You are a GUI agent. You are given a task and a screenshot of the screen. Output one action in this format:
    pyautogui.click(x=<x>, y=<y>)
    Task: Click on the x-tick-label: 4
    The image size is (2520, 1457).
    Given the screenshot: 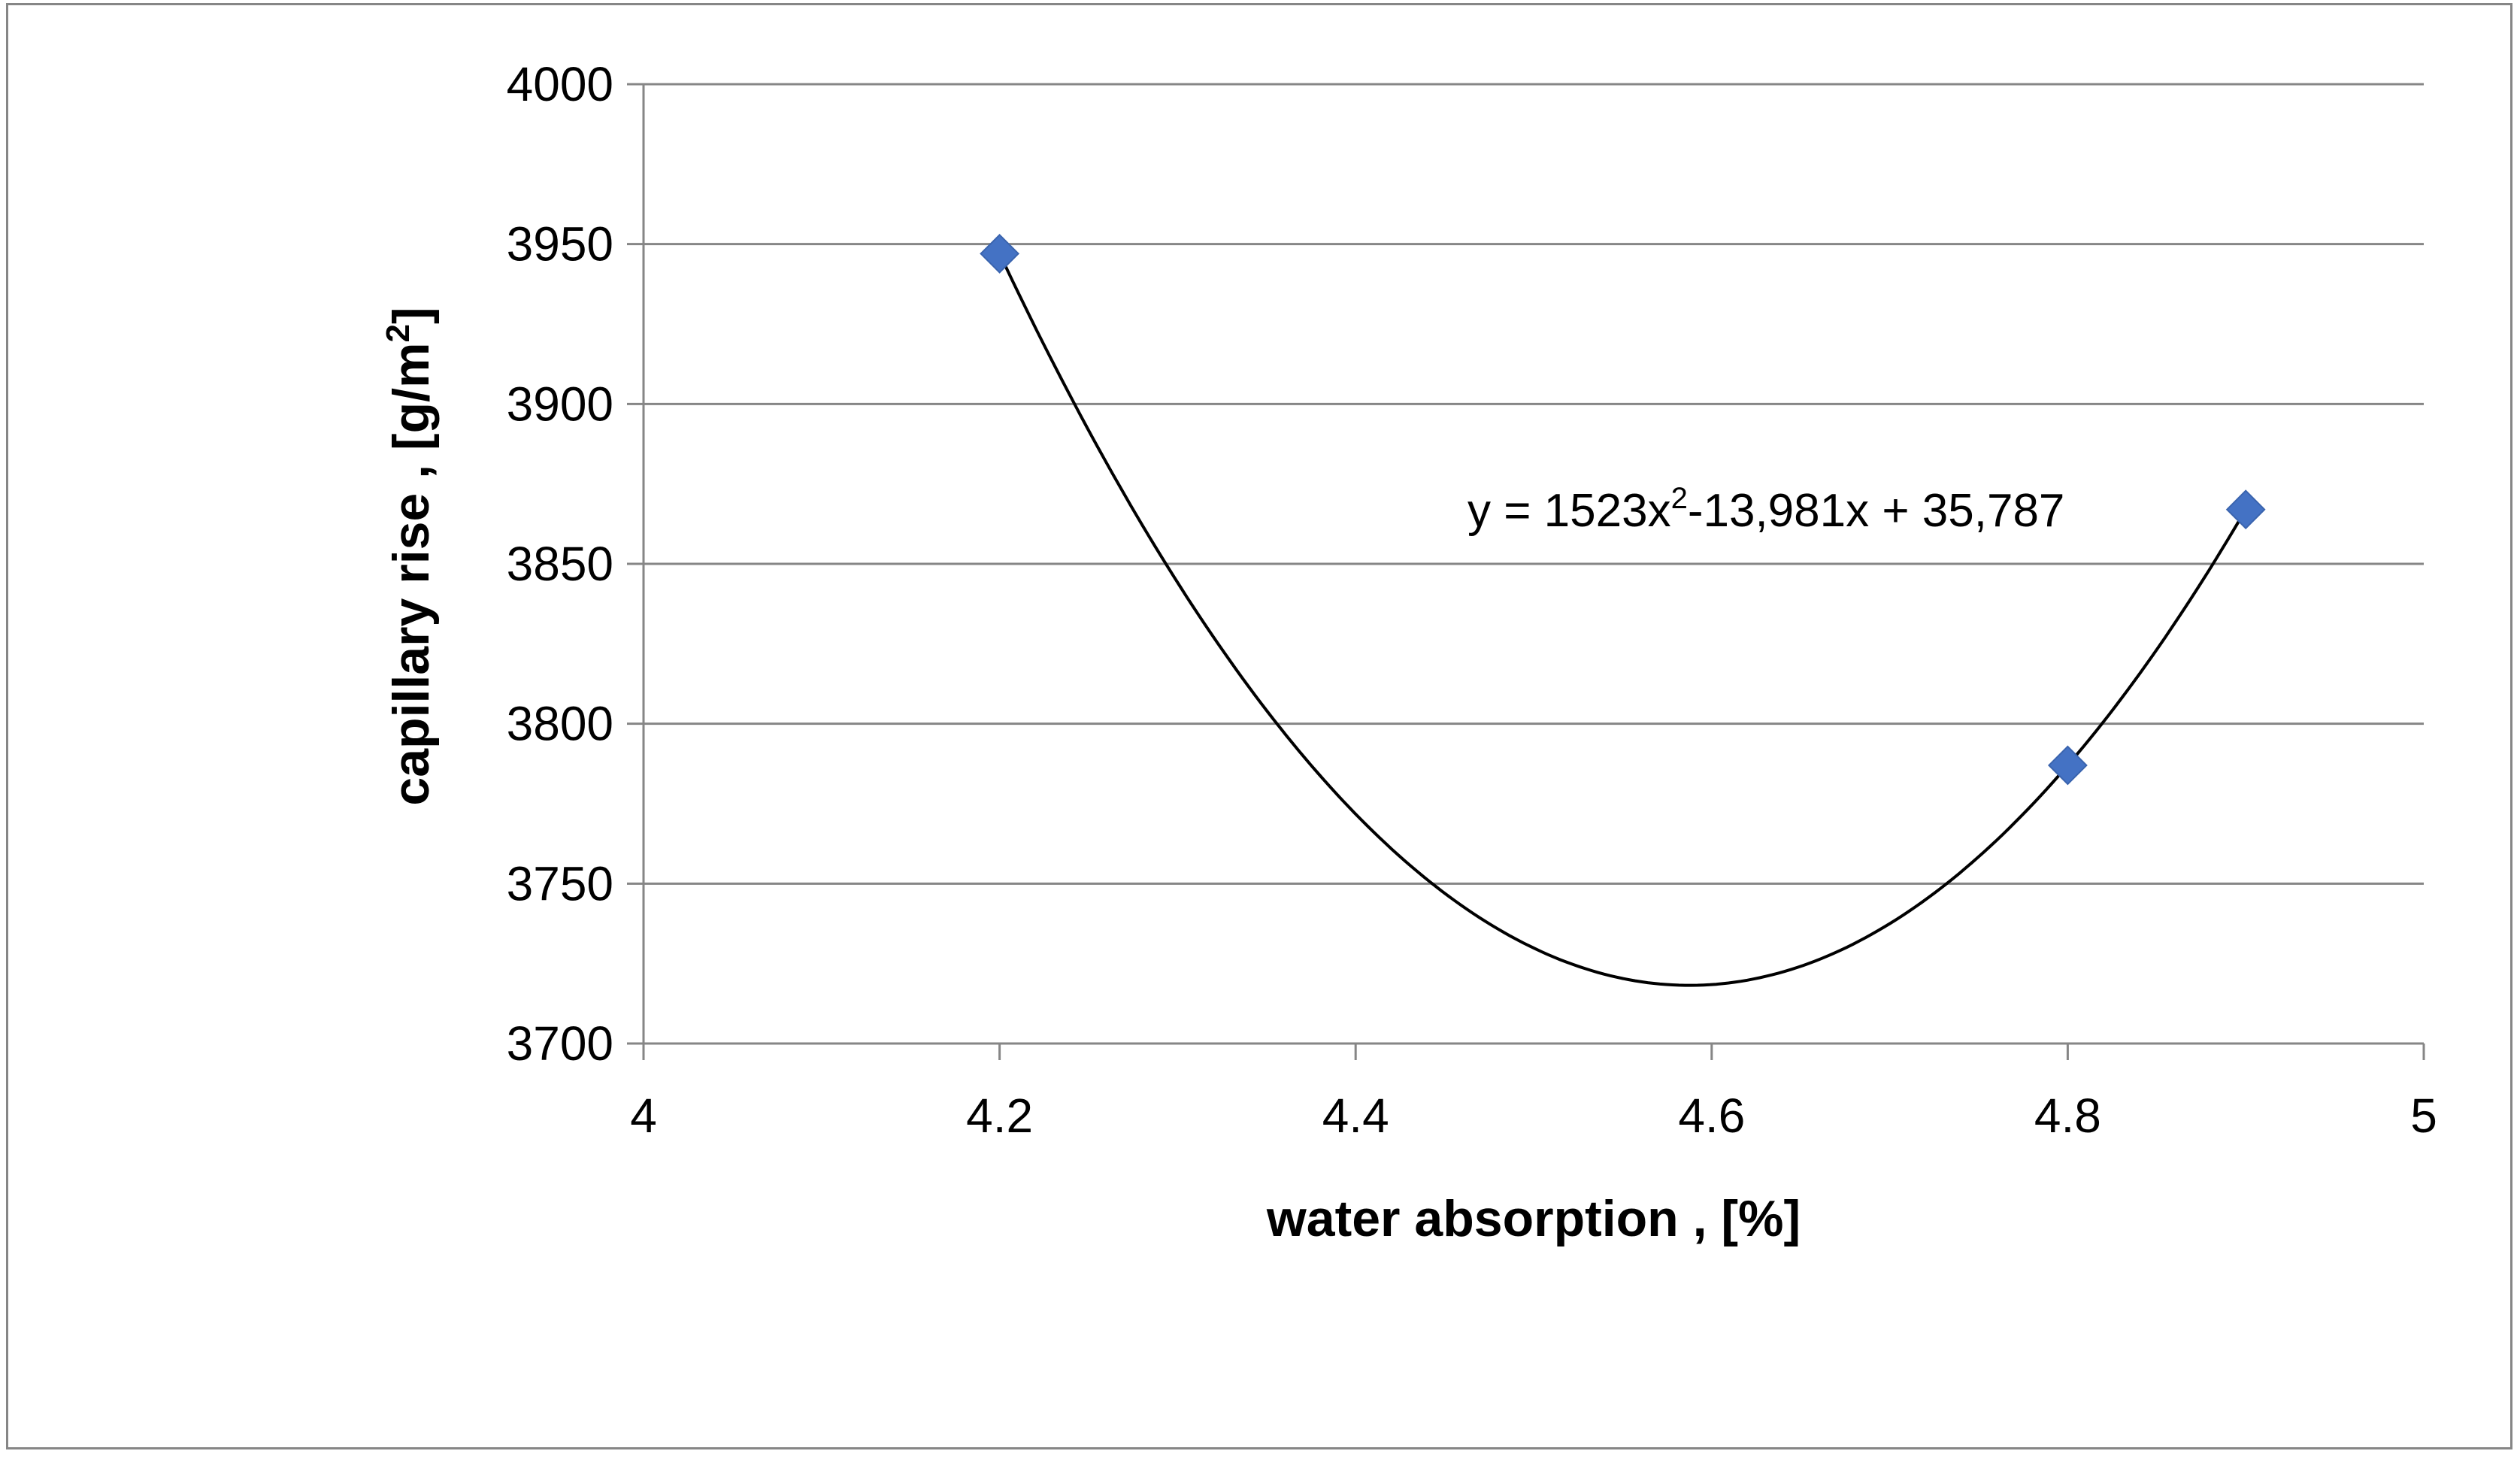 What is the action you would take?
    pyautogui.click(x=643, y=1116)
    